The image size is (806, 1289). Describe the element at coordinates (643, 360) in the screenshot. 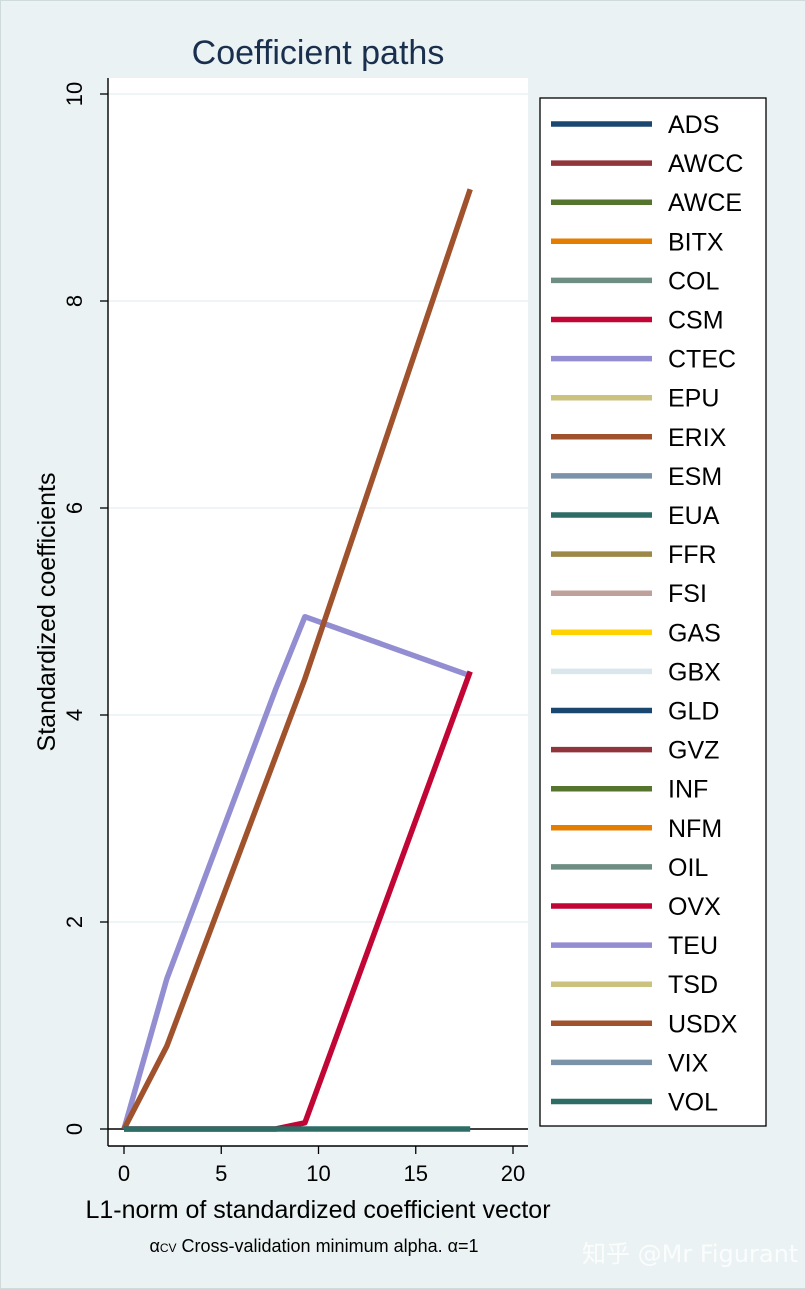

I see `legend-item-ctec: CTEC` at that location.